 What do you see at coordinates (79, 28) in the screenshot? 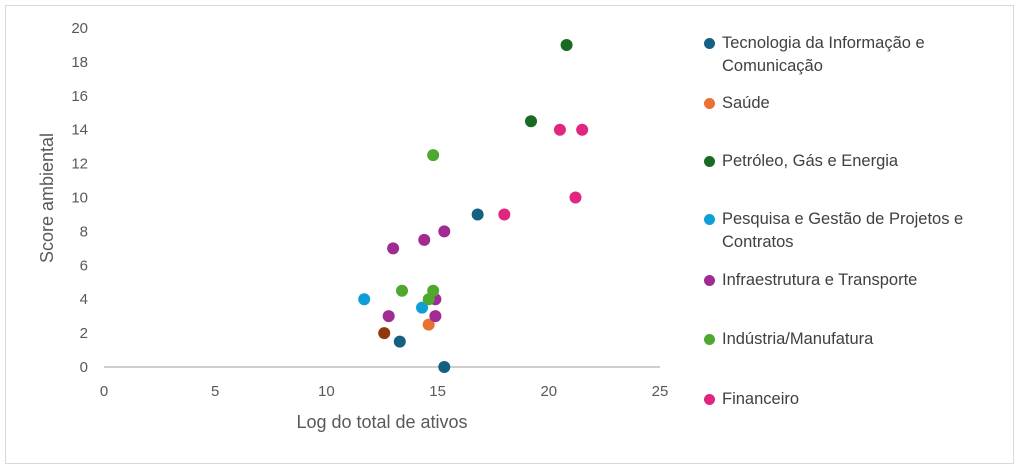
I see `y-tick-label: 20` at bounding box center [79, 28].